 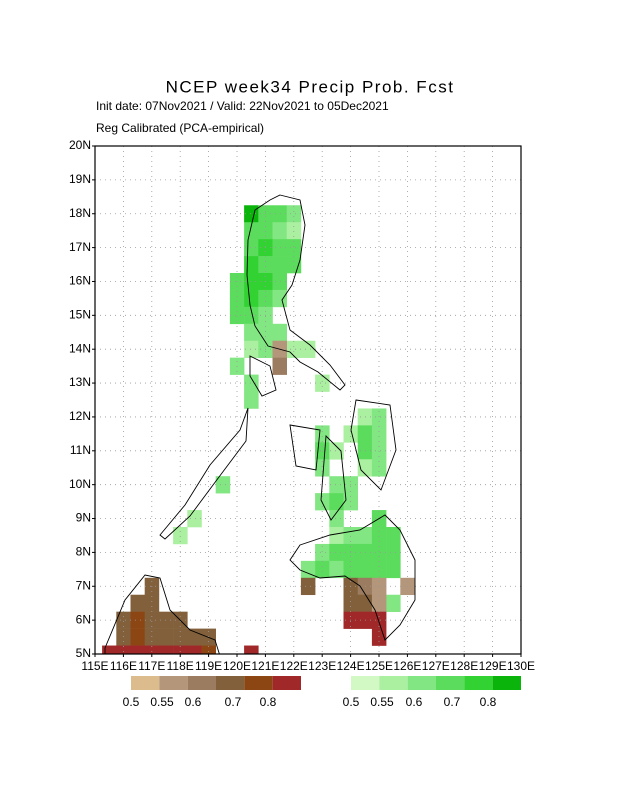 What do you see at coordinates (80, 416) in the screenshot?
I see `y-tick-label: 12N` at bounding box center [80, 416].